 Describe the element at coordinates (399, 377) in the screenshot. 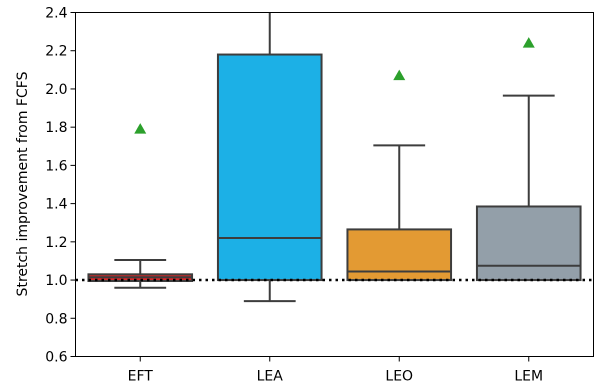

I see `x-tick-label: LEO` at that location.